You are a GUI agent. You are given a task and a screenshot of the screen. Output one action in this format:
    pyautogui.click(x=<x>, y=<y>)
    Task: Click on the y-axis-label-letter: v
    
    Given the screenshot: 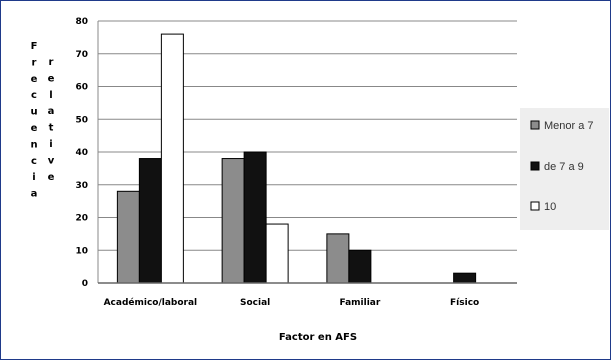 What is the action you would take?
    pyautogui.click(x=51, y=160)
    